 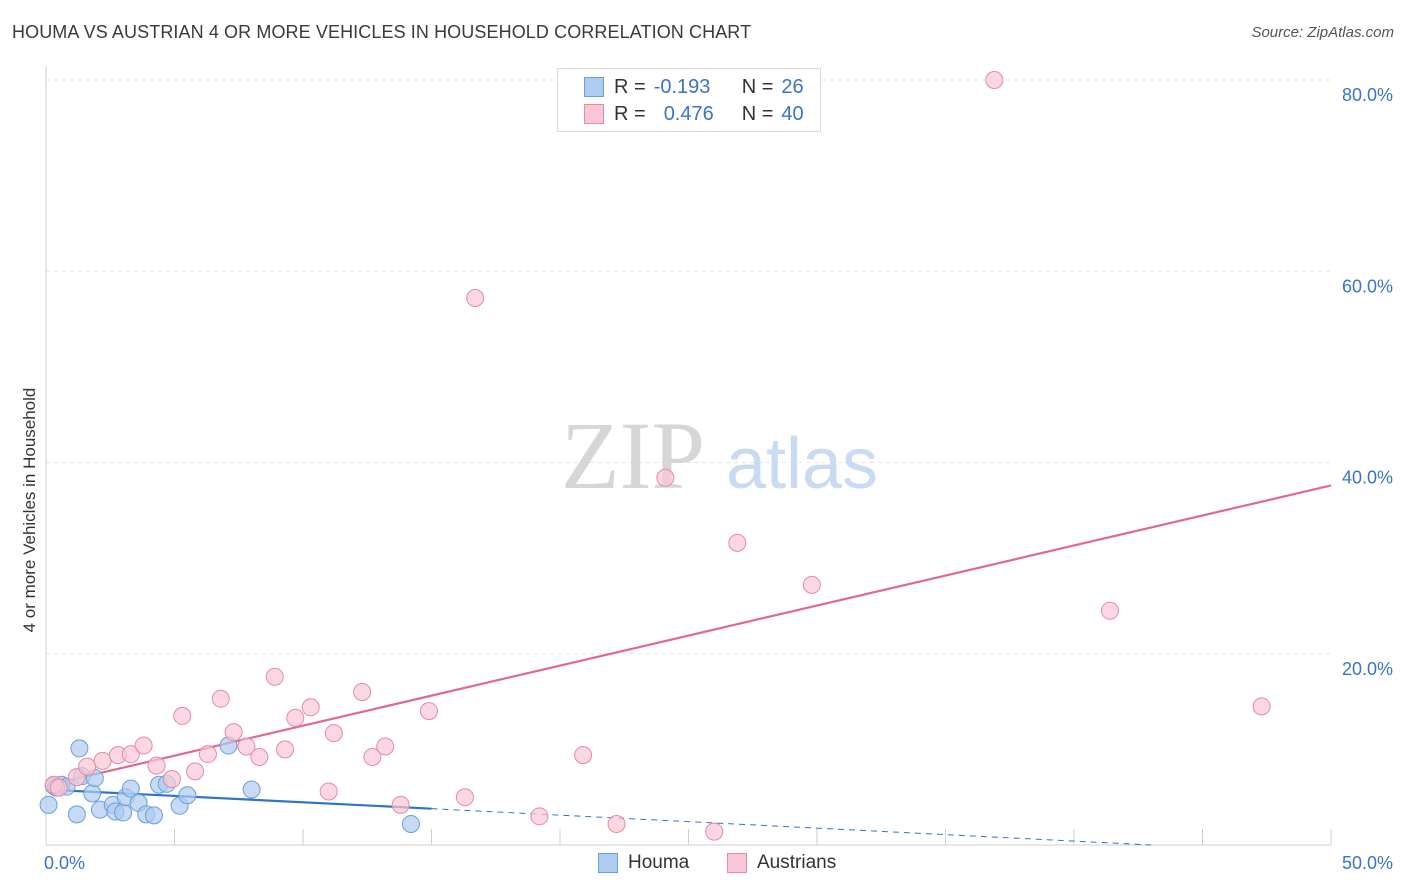 What do you see at coordinates (682, 86) in the screenshot?
I see `legend-r-value: -0.193` at bounding box center [682, 86].